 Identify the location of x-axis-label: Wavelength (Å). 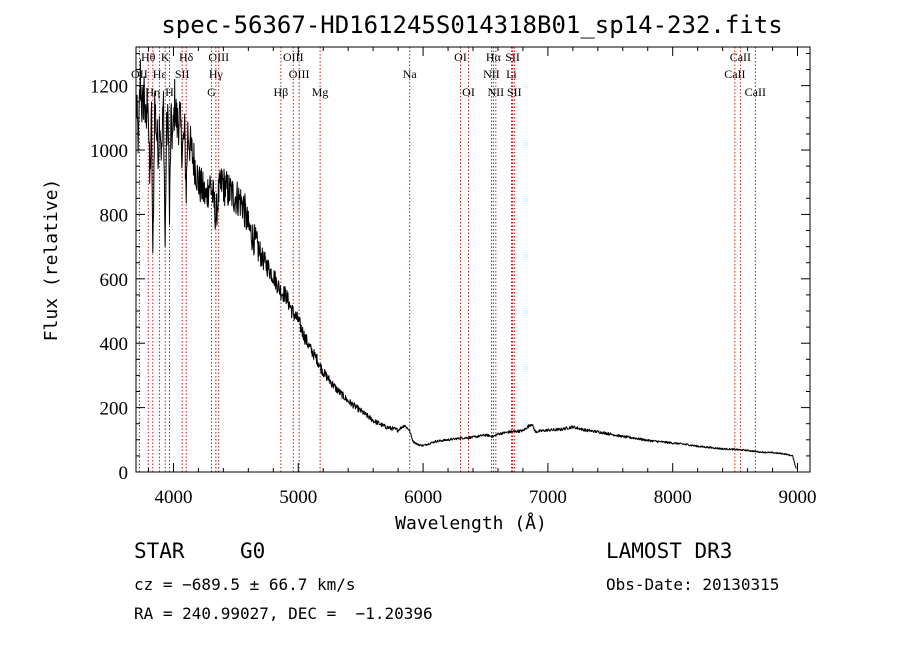
(471, 523).